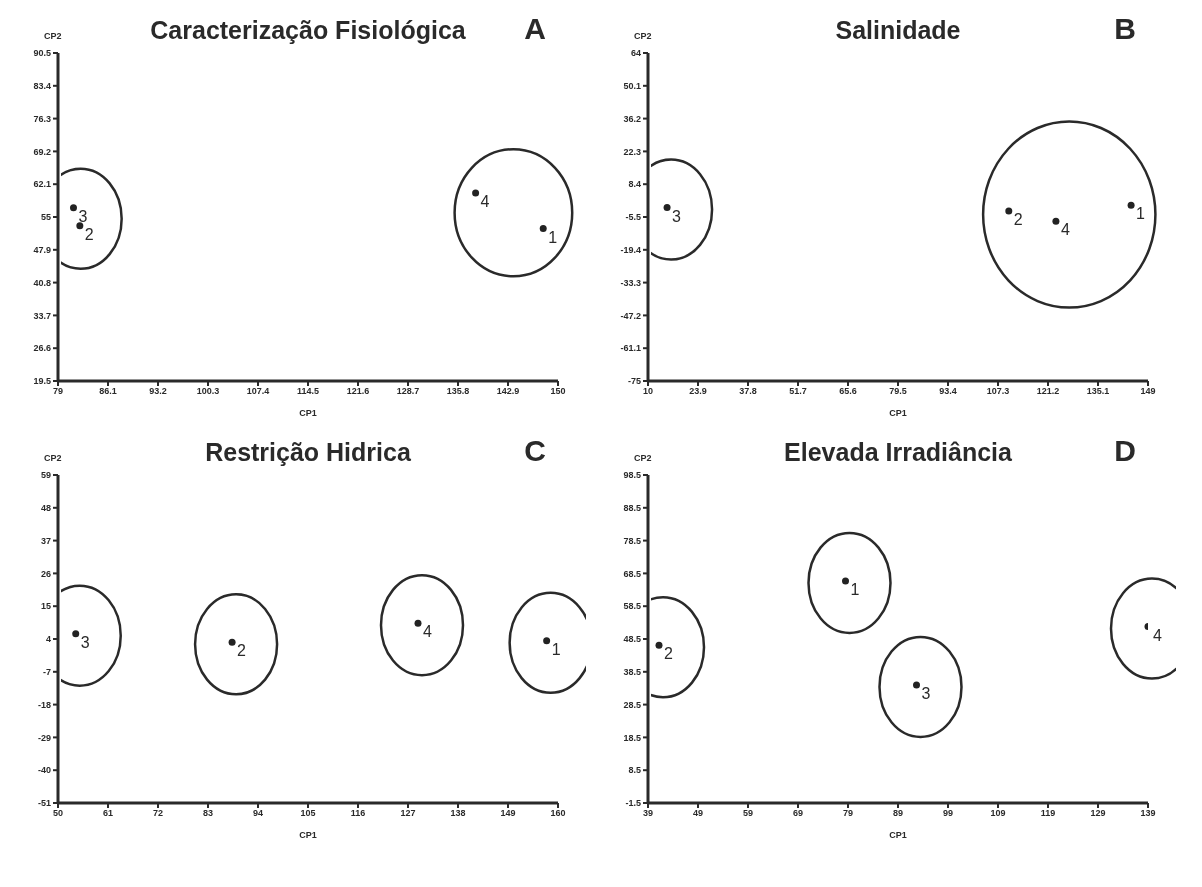  What do you see at coordinates (632, 475) in the screenshot?
I see `y-tick-label: 98.5` at bounding box center [632, 475].